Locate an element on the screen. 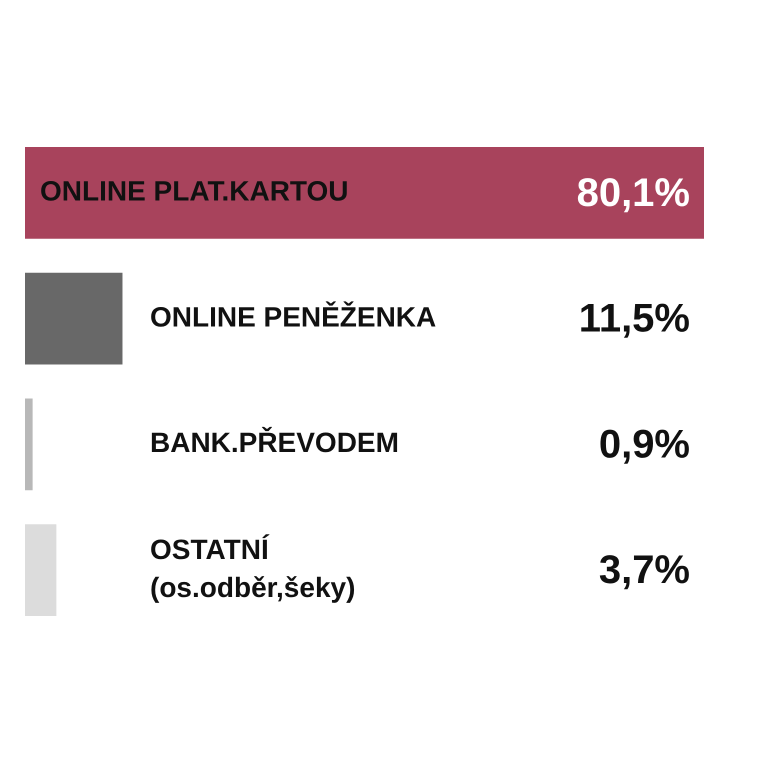 Image resolution: width=768 pixels, height=768 pixels. y-tick-label: ONLINE PLAT.KARTOU is located at coordinates (194, 191).